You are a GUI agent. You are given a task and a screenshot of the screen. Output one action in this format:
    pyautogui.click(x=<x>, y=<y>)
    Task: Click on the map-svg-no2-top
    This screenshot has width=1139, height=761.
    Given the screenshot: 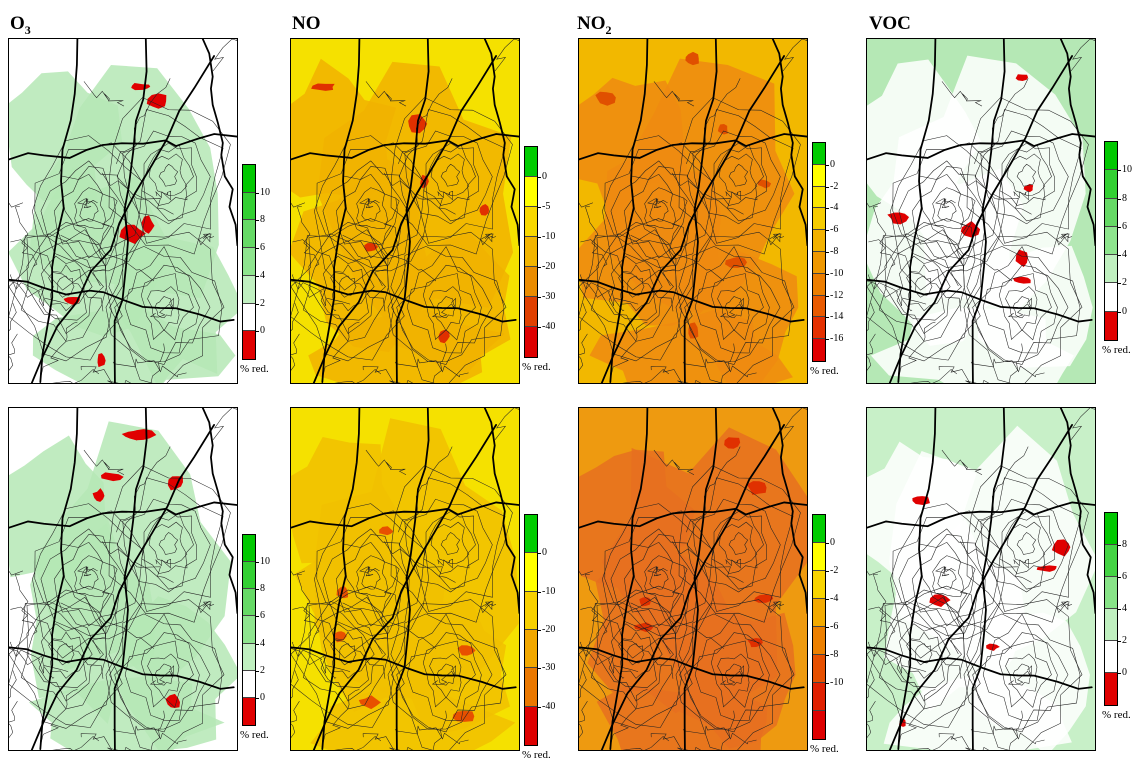 What is the action you would take?
    pyautogui.click(x=693, y=211)
    